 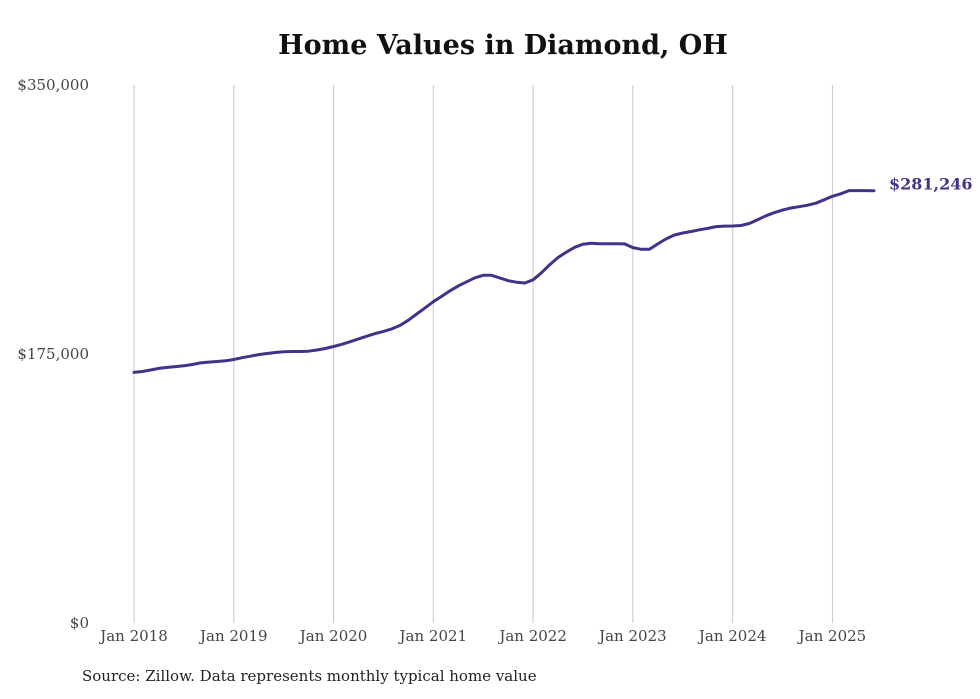 I want to click on x-tick-label: Jan 2022, so click(x=532, y=636).